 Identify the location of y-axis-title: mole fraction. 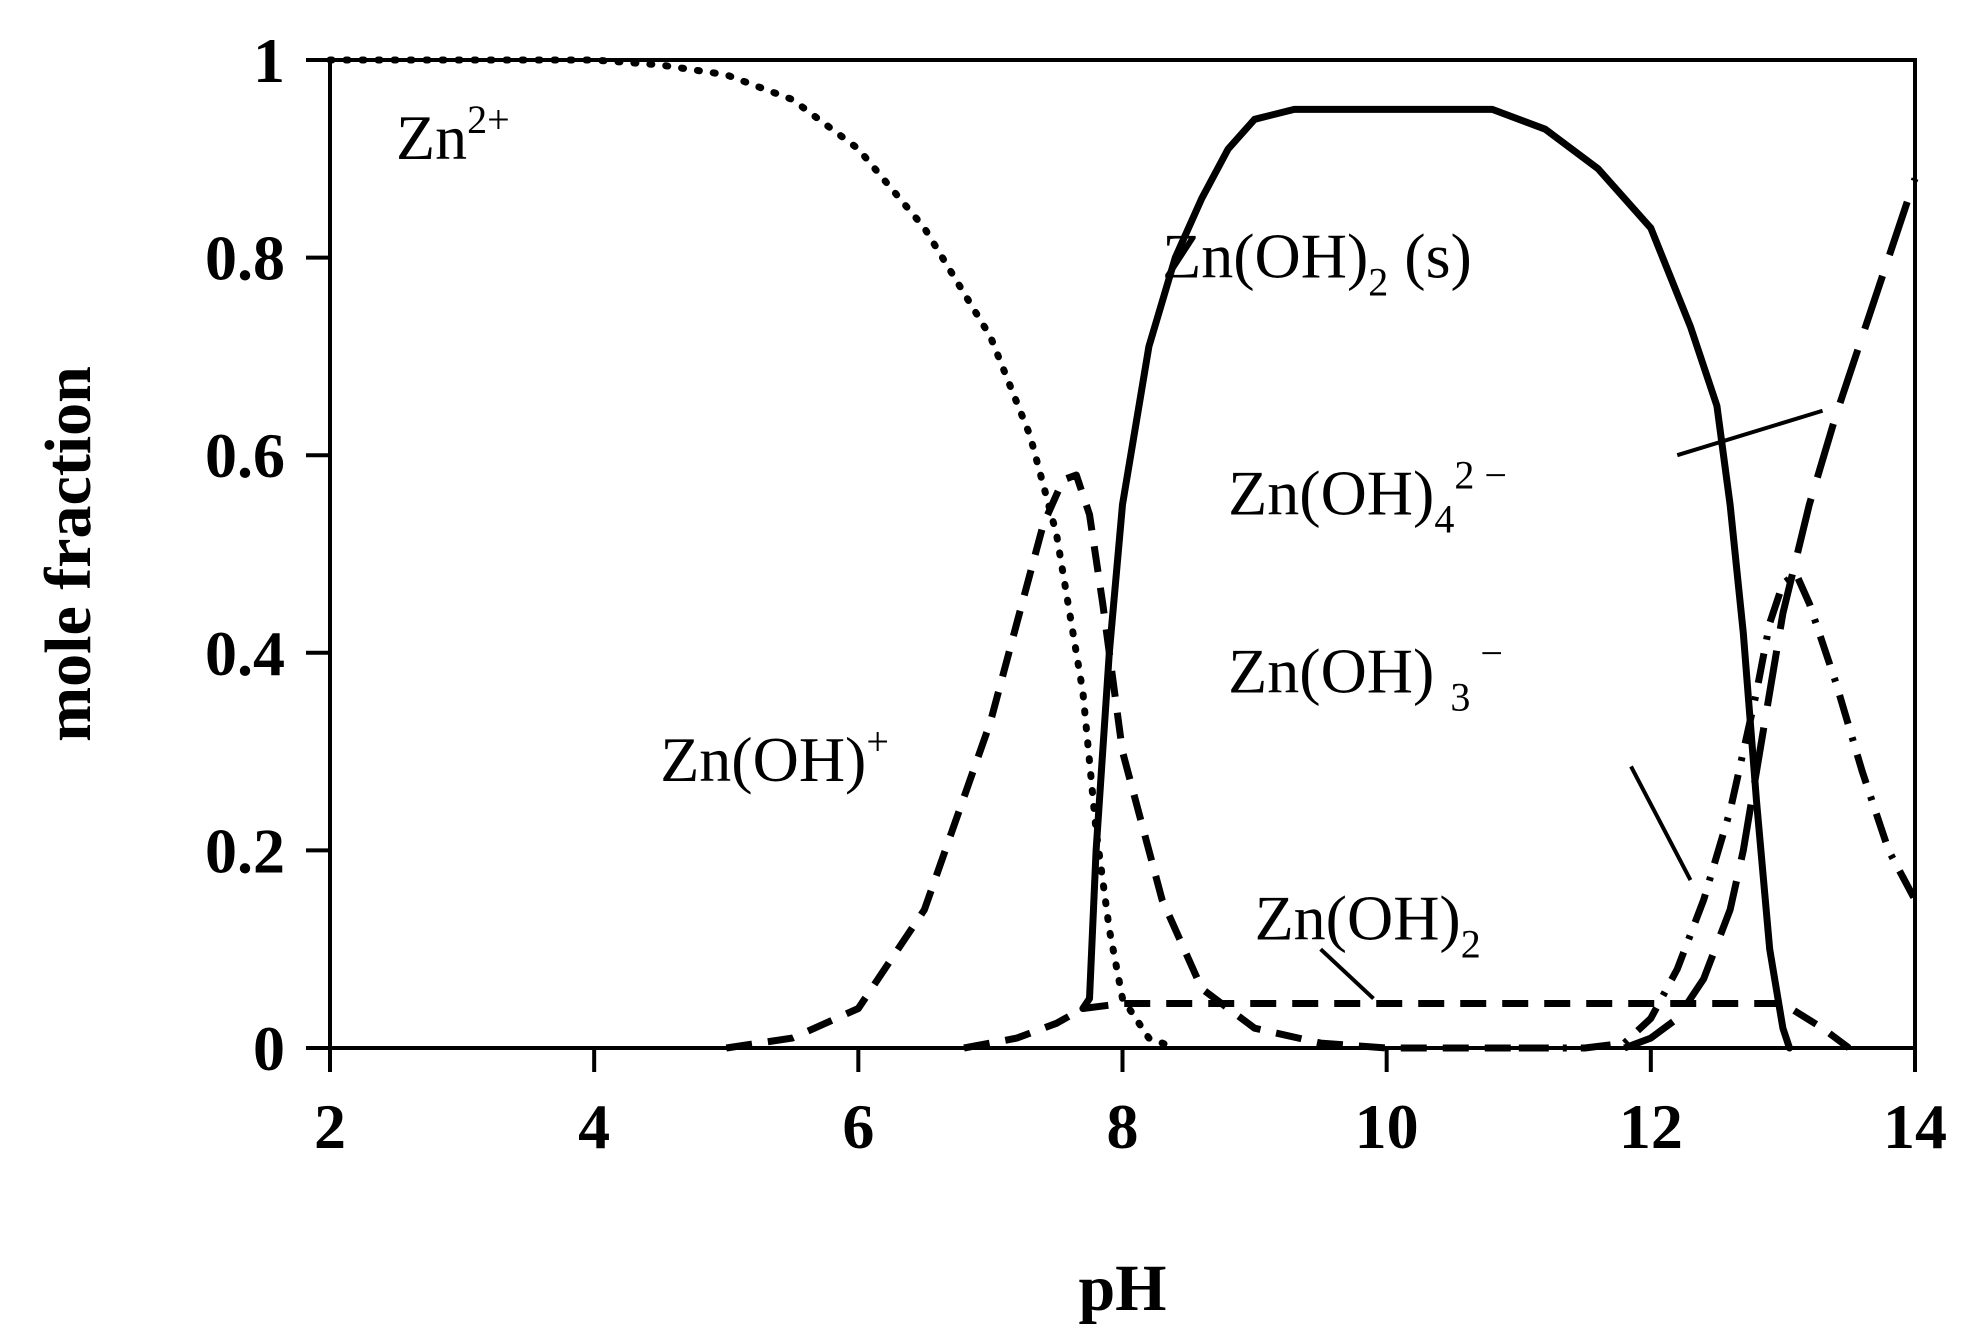
(68, 554).